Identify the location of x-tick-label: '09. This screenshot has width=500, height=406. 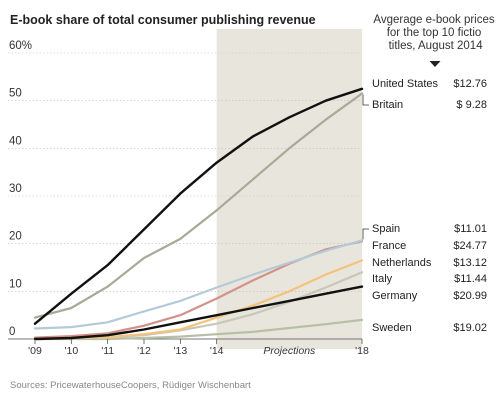
(35, 351).